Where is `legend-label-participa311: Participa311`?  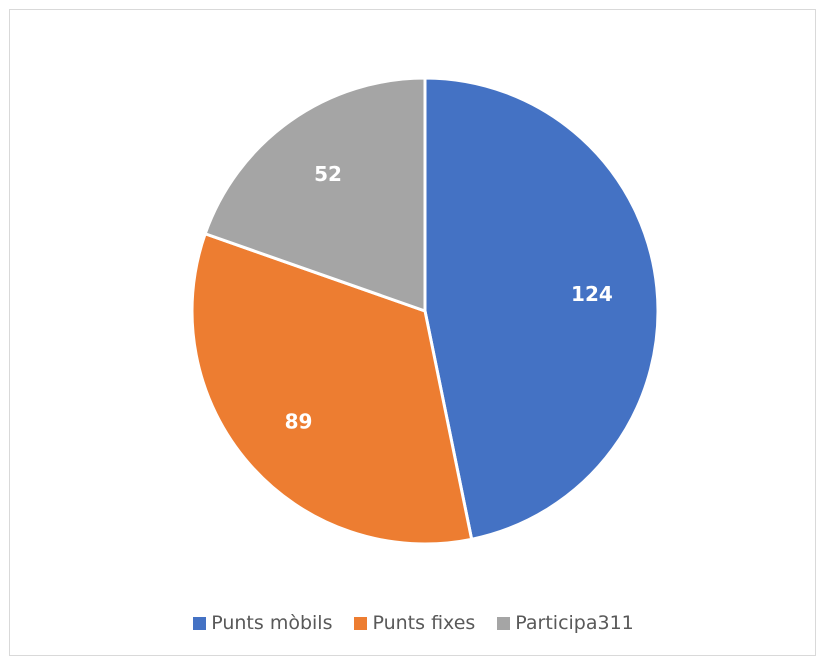
legend-label-participa311: Participa311 is located at coordinates (574, 623).